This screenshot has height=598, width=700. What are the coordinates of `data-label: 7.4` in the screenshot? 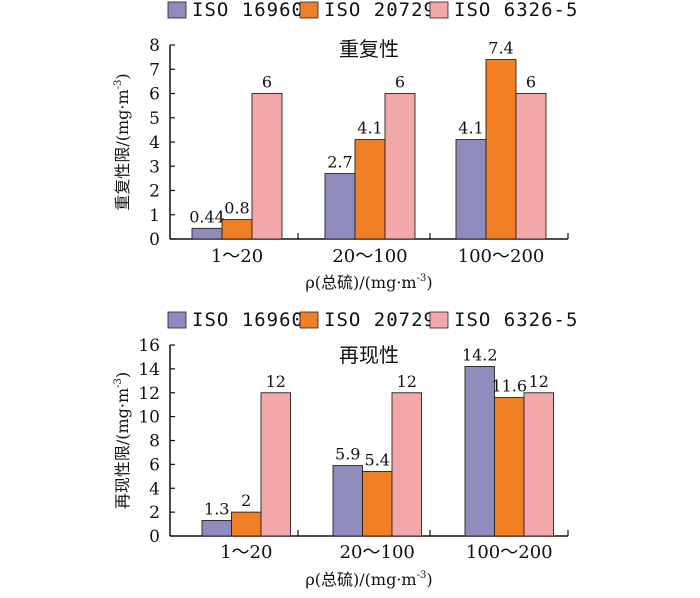 It's located at (500, 48).